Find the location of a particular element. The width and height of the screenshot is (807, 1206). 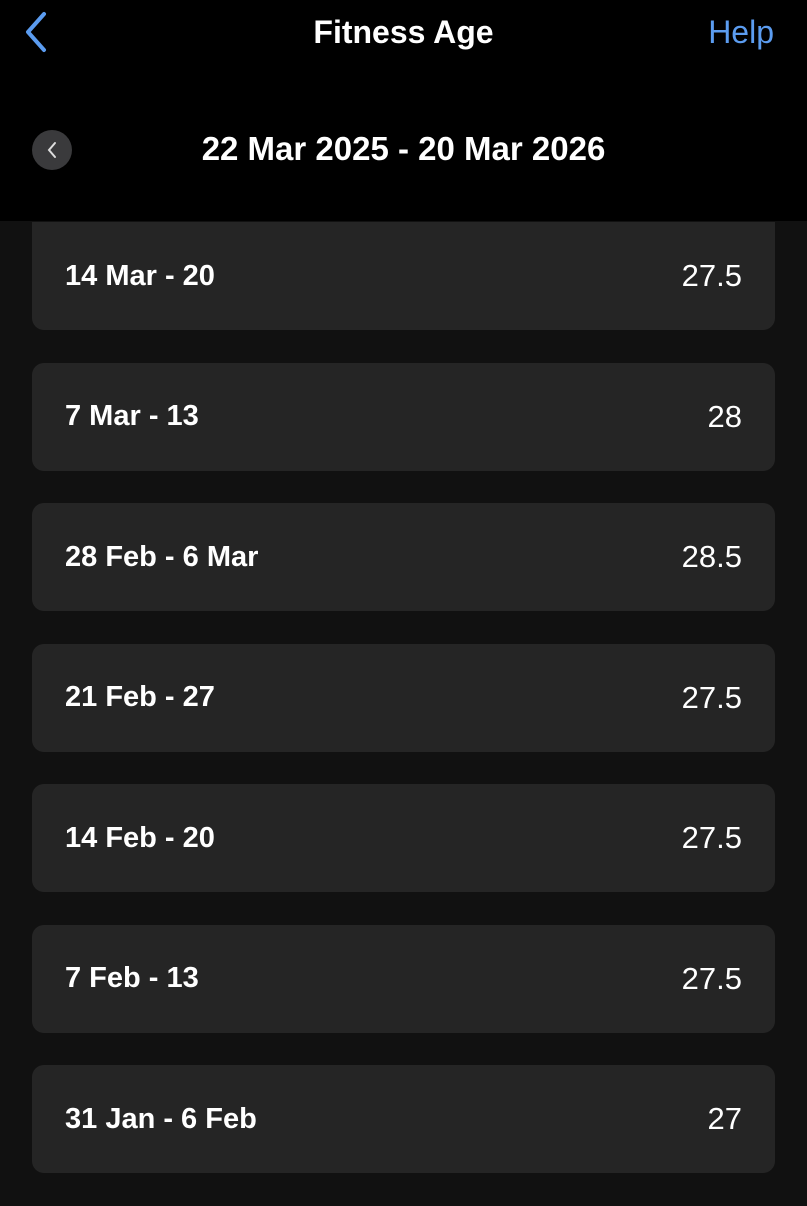

week-label: 31 Jan - 6 Feb is located at coordinates (161, 1118).